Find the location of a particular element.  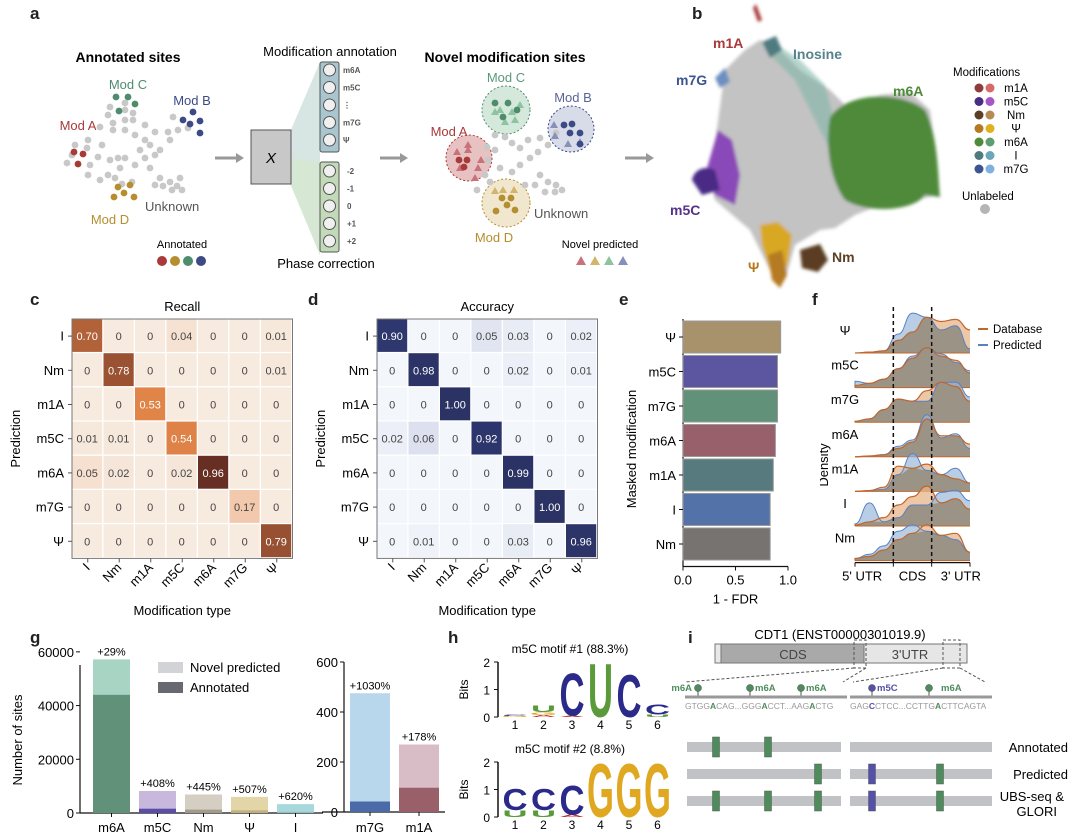

phase-node-label: -1 is located at coordinates (351, 189).